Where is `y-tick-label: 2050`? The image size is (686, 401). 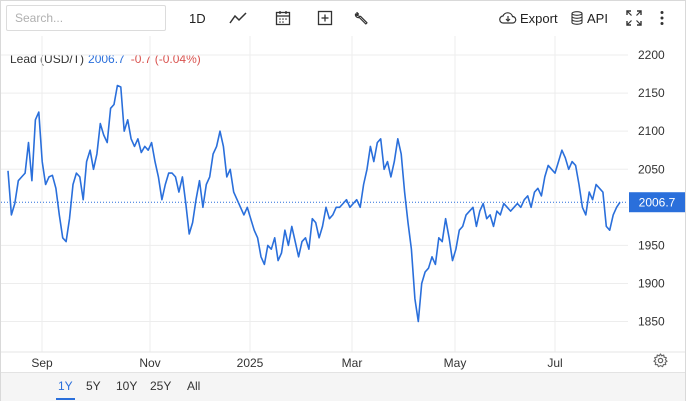
y-tick-label: 2050 is located at coordinates (651, 169).